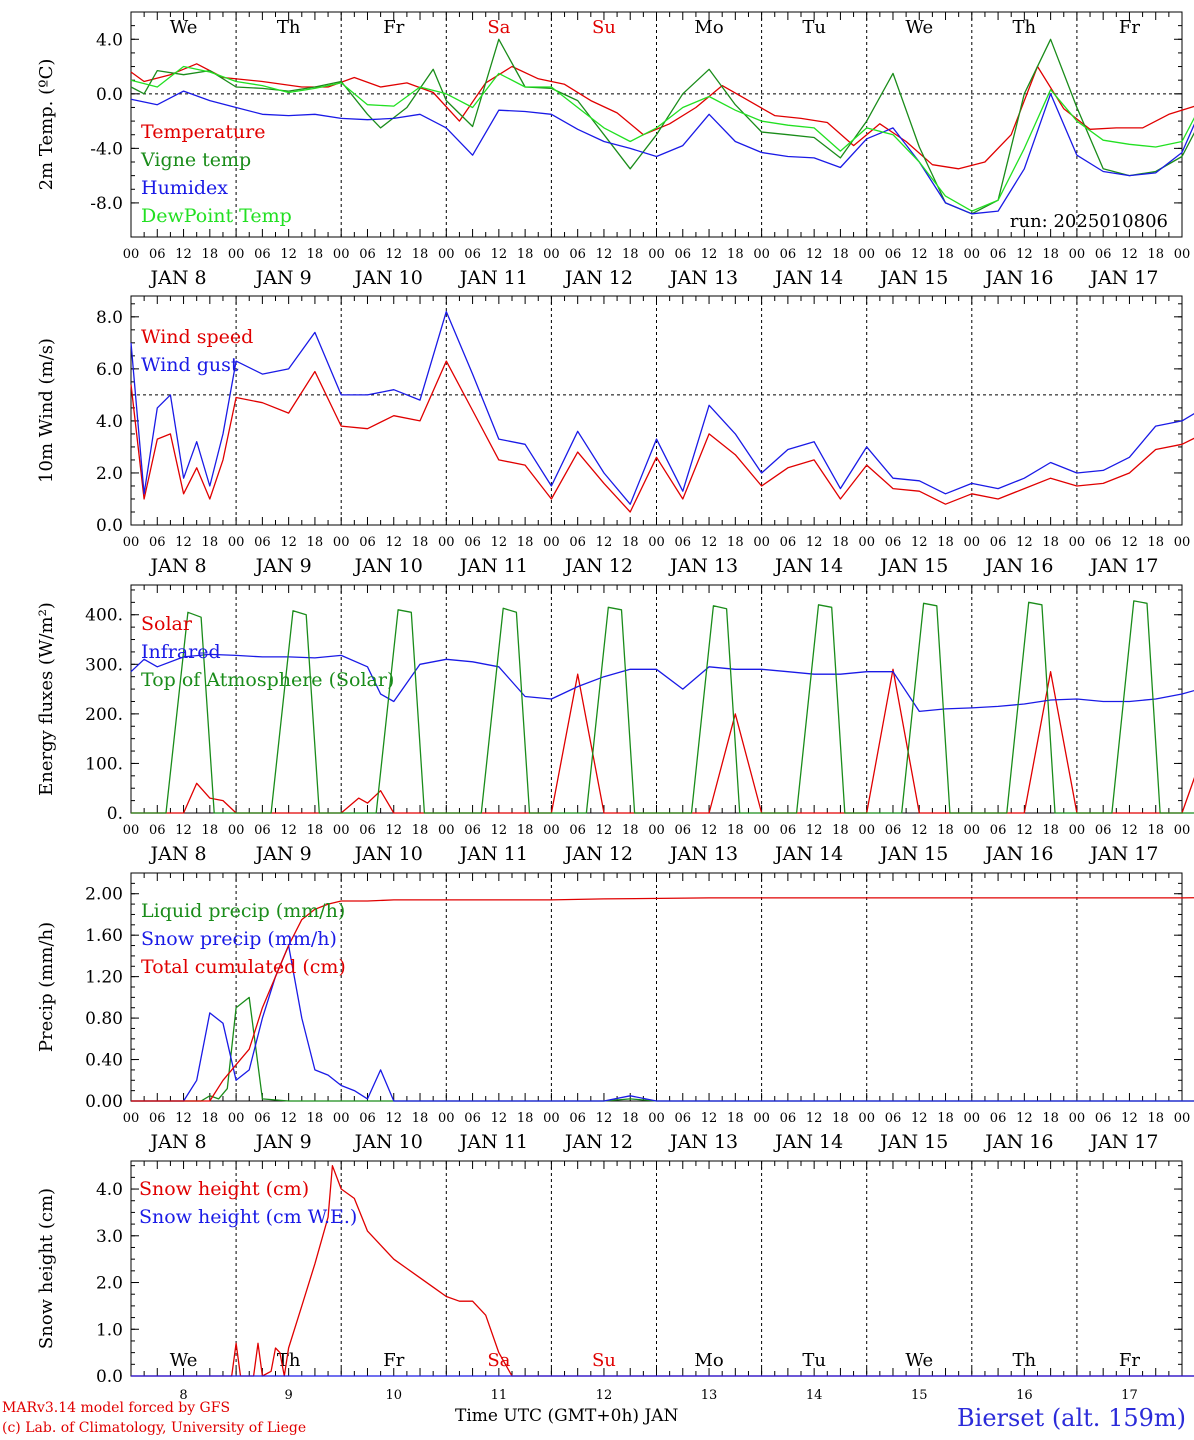 The height and width of the screenshot is (1440, 1194). What do you see at coordinates (109, 40) in the screenshot?
I see `temp-y-tick-label: 4.0` at bounding box center [109, 40].